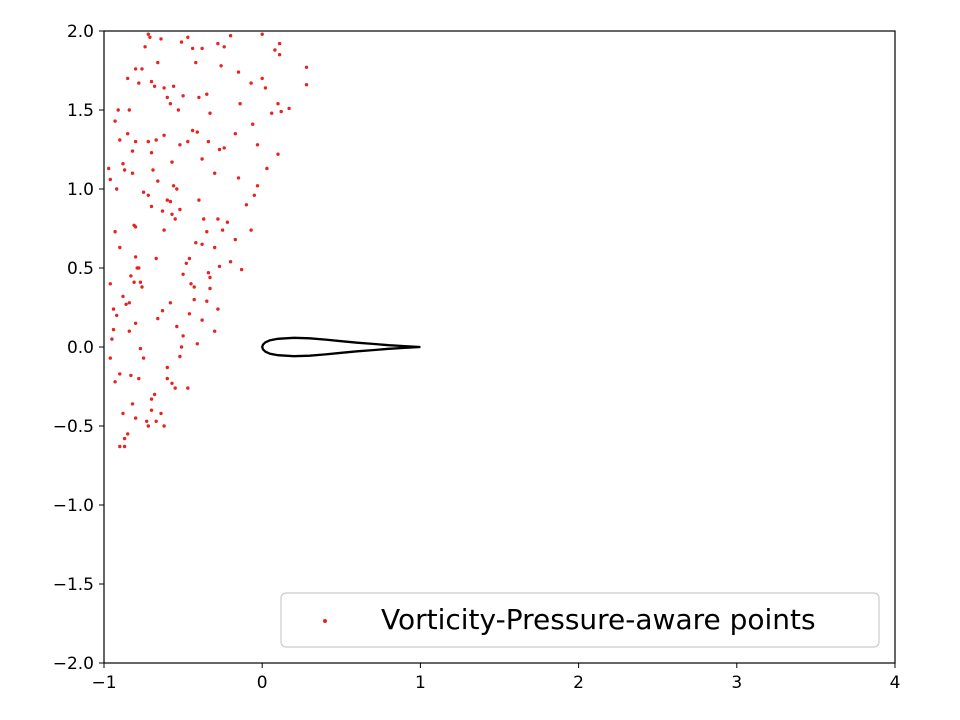 This screenshot has width=960, height=720. What do you see at coordinates (80, 269) in the screenshot?
I see `y-tick-label: 0.5` at bounding box center [80, 269].